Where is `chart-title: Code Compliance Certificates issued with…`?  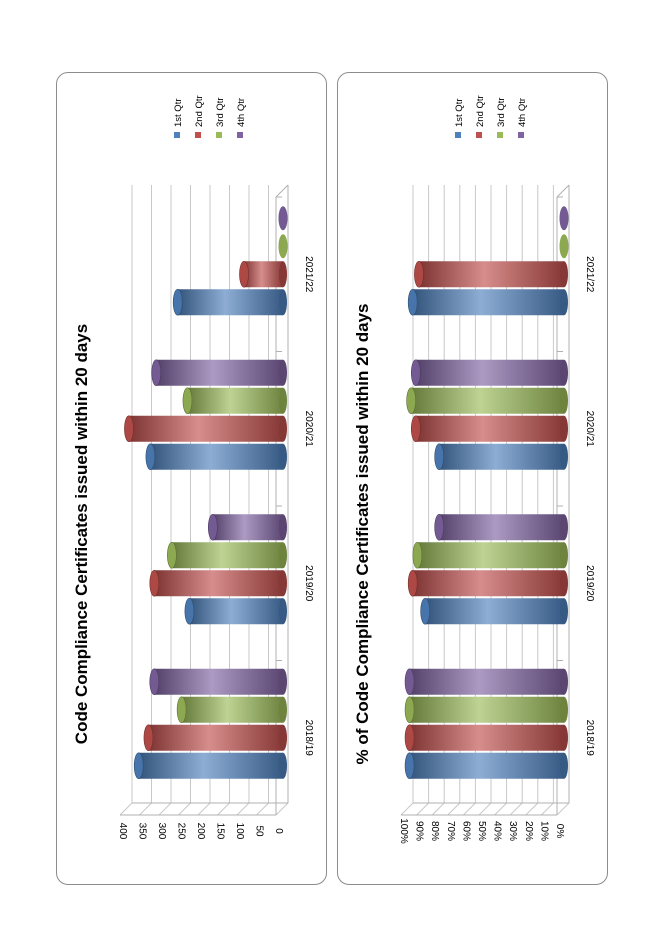
chart-title: Code Compliance Certificates issued with… is located at coordinates (81, 534).